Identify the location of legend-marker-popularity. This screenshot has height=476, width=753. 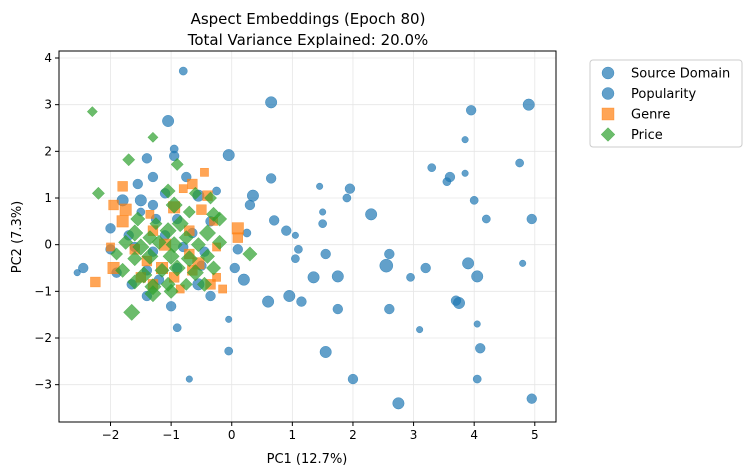
(608, 93).